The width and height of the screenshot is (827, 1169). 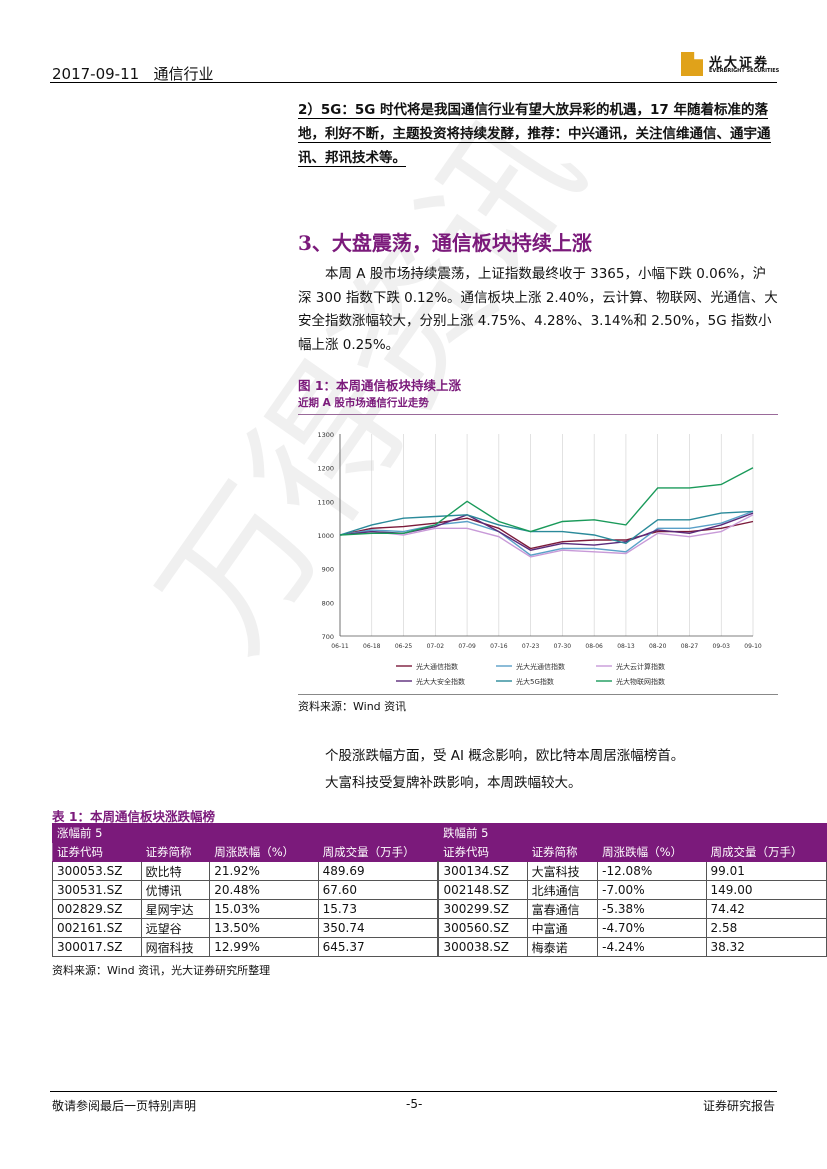 What do you see at coordinates (328, 603) in the screenshot?
I see `y-tick-label: 800` at bounding box center [328, 603].